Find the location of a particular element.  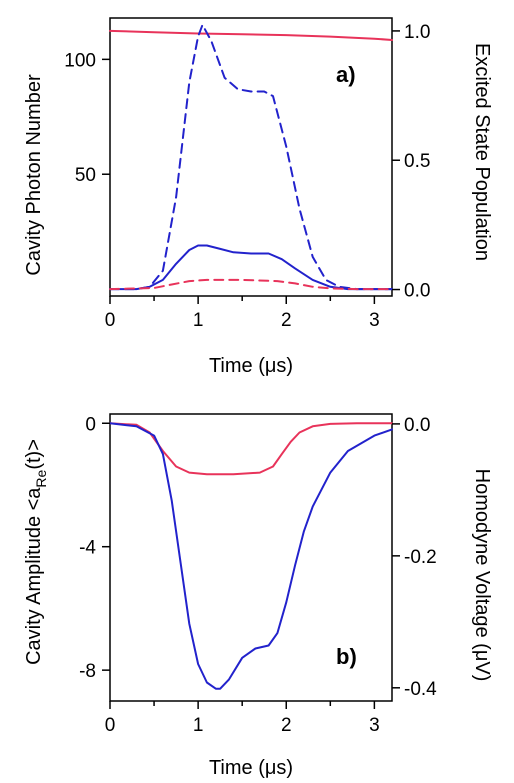

panel-a-y-left-tick-label: 100 is located at coordinates (80, 60).